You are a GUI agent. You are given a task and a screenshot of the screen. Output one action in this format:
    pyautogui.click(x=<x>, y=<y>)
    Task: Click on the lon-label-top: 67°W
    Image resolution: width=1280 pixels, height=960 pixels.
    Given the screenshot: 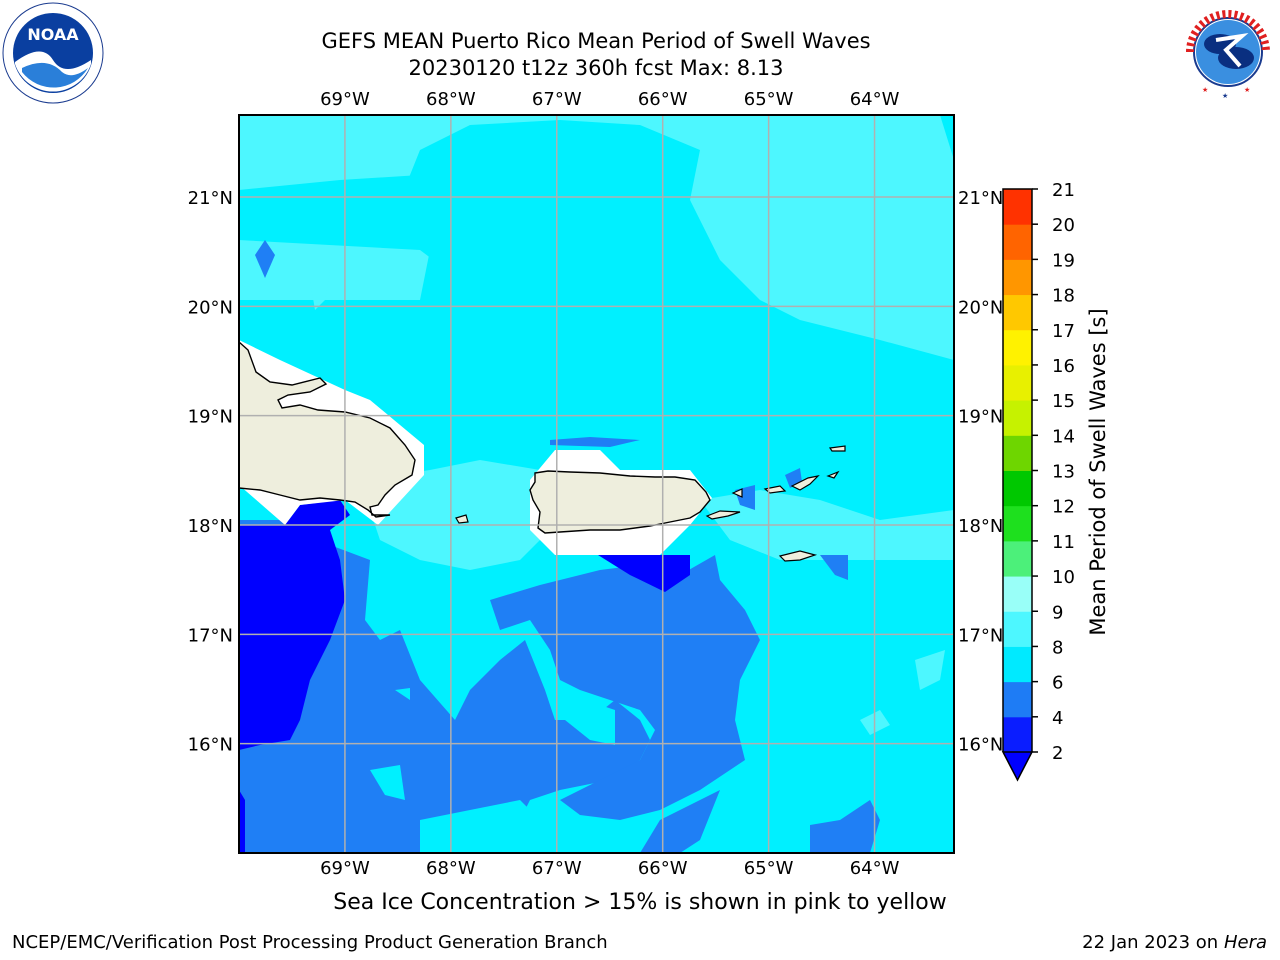 What is the action you would take?
    pyautogui.click(x=557, y=99)
    